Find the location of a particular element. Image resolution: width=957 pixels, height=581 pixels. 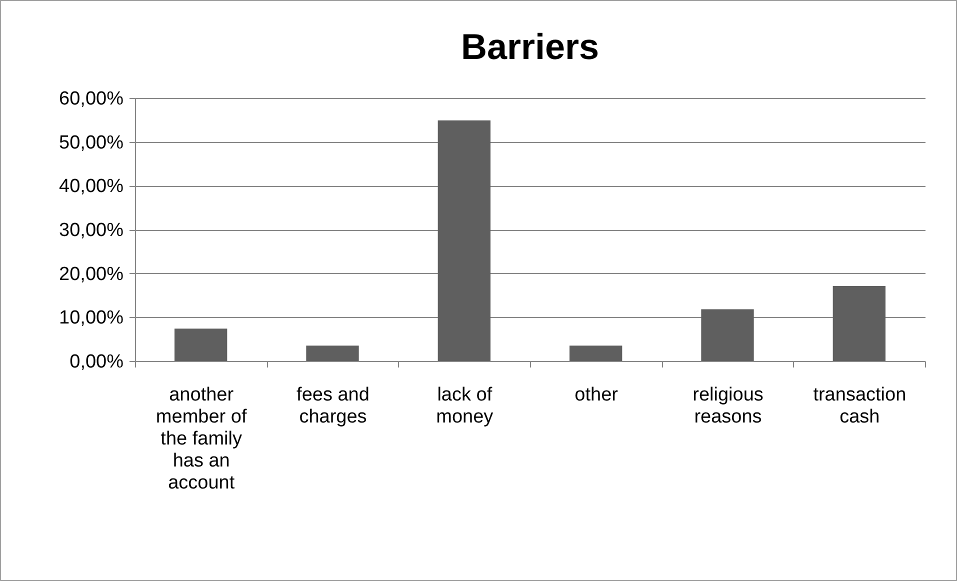

y-tick-label: 20,00% is located at coordinates (91, 274).